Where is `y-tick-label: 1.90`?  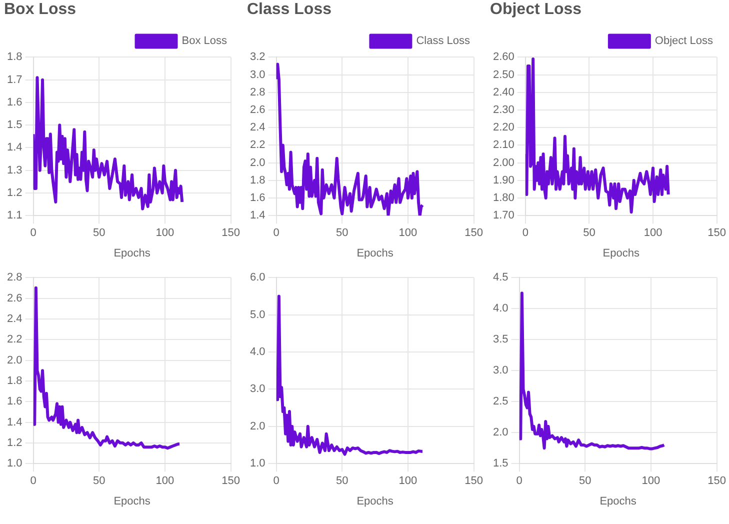 y-tick-label: 1.90 is located at coordinates (503, 180).